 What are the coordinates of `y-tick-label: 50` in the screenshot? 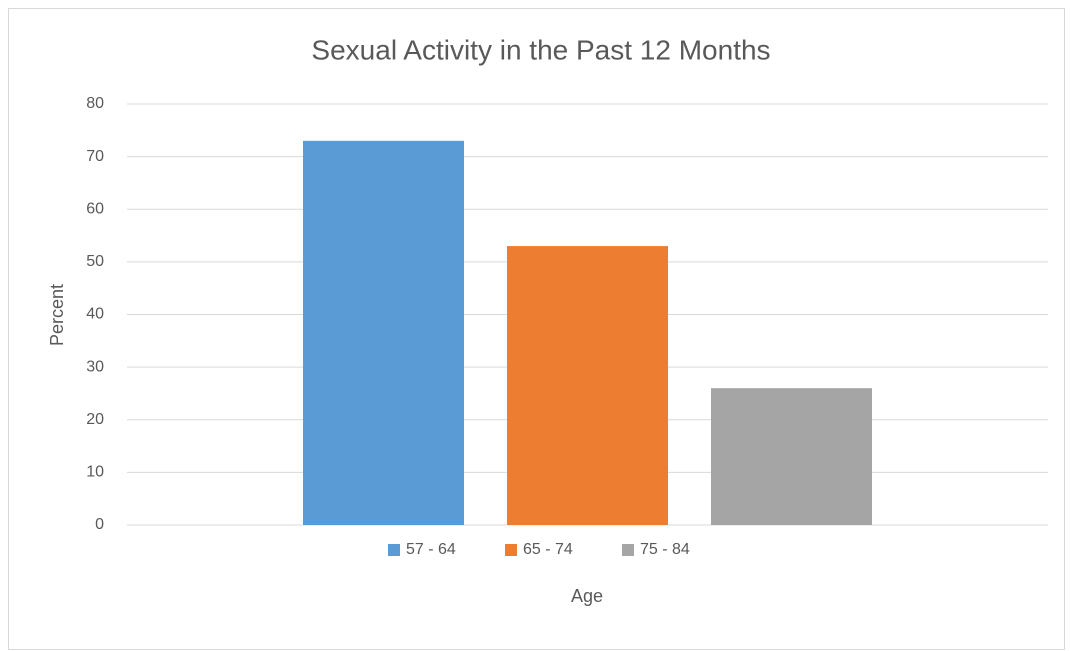 It's located at (95, 261).